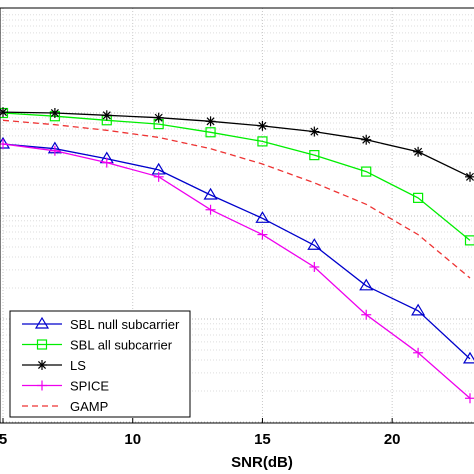 This screenshot has height=474, width=474. Describe the element at coordinates (262, 462) in the screenshot. I see `x-axis-title: SNR(dB)` at that location.